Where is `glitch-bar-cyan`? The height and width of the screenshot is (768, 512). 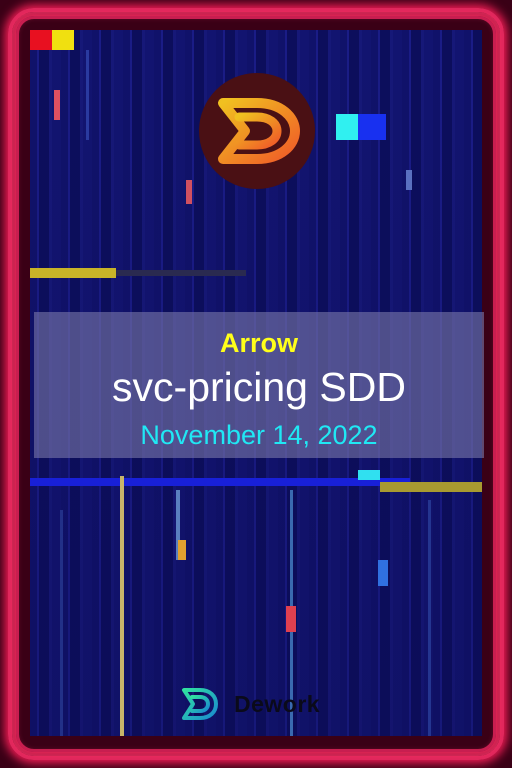 glitch-bar-cyan is located at coordinates (369, 475).